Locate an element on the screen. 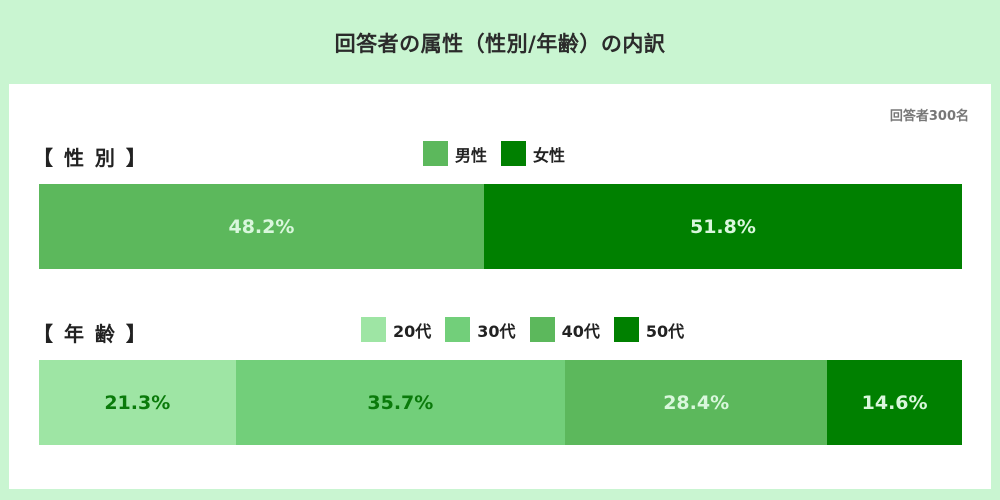 The height and width of the screenshot is (500, 1000). data-label: 14.6% is located at coordinates (894, 402).